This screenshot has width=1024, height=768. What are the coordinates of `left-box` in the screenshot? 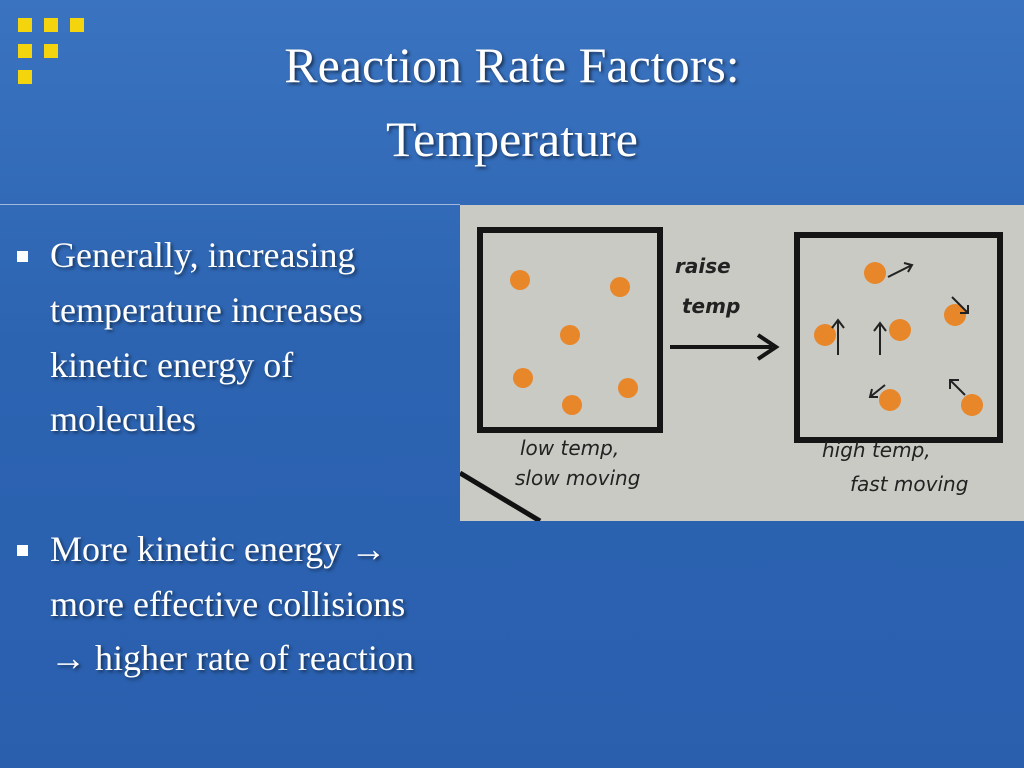 It's located at (570, 330).